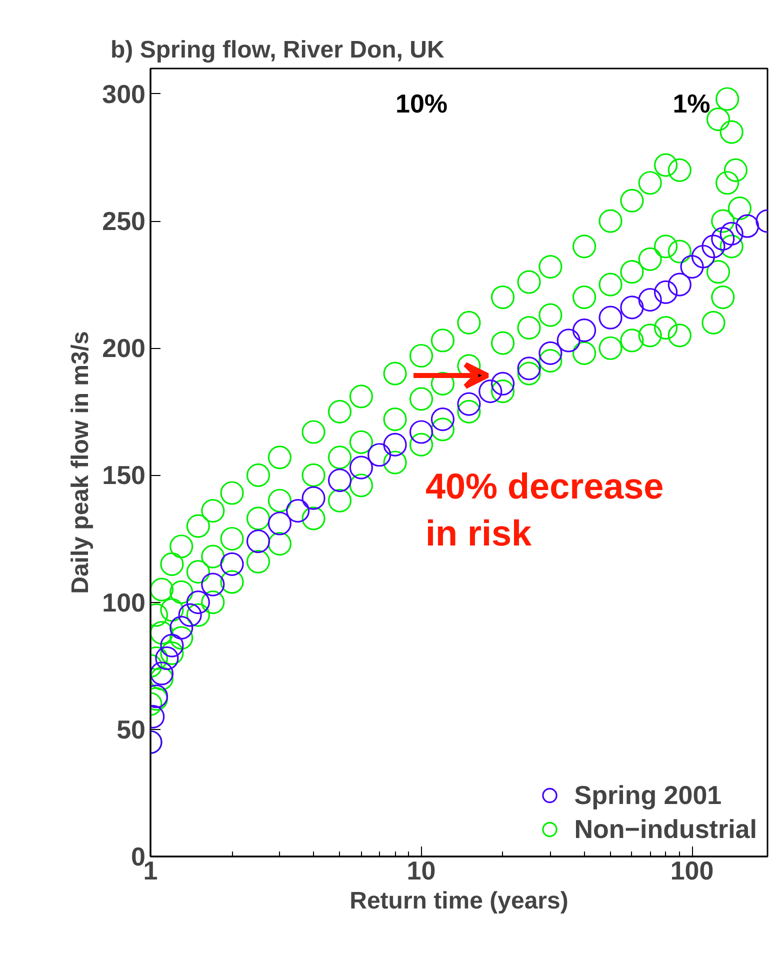 The height and width of the screenshot is (956, 769). What do you see at coordinates (277, 50) in the screenshot?
I see `chart-title: b) Spring flow, River Don, UK` at bounding box center [277, 50].